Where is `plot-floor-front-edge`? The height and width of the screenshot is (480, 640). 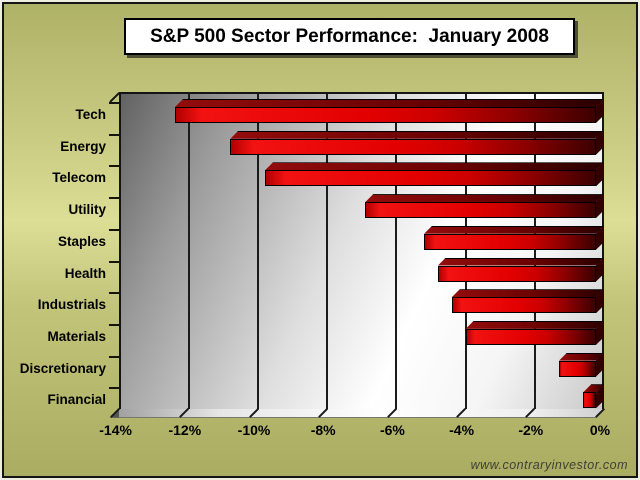
plot-floor-front-edge is located at coordinates (353, 418).